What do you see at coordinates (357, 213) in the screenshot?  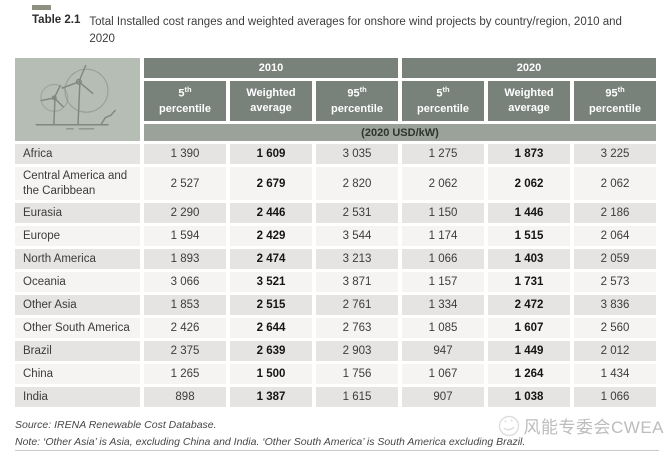 I see `percentile-value: 2 531` at bounding box center [357, 213].